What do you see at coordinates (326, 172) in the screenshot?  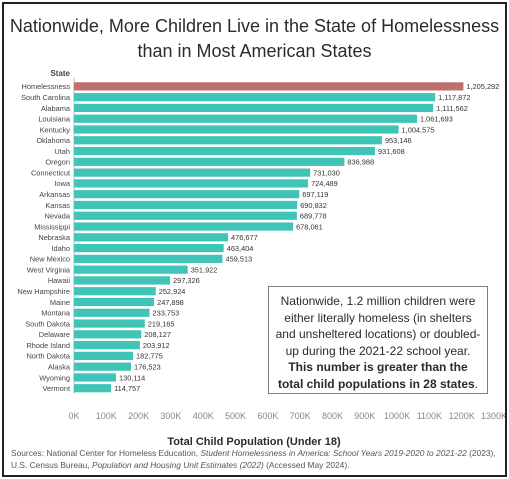 I see `data-label: 731,030` at bounding box center [326, 172].